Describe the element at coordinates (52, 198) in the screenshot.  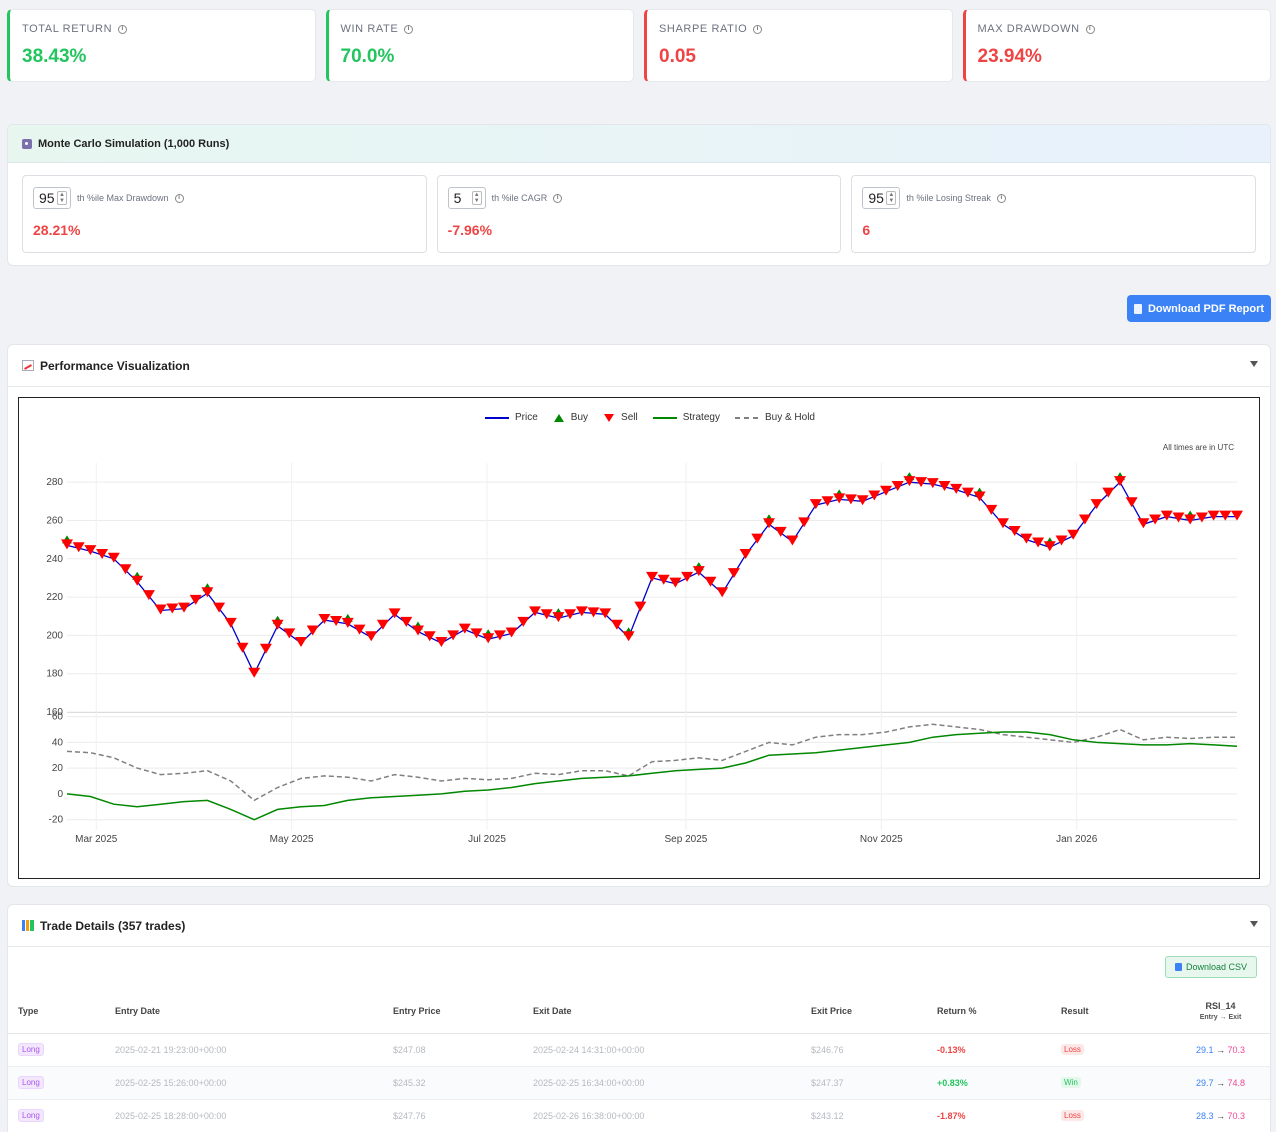
I see `percentile-stepper: 95 ▲ ▼` at that location.